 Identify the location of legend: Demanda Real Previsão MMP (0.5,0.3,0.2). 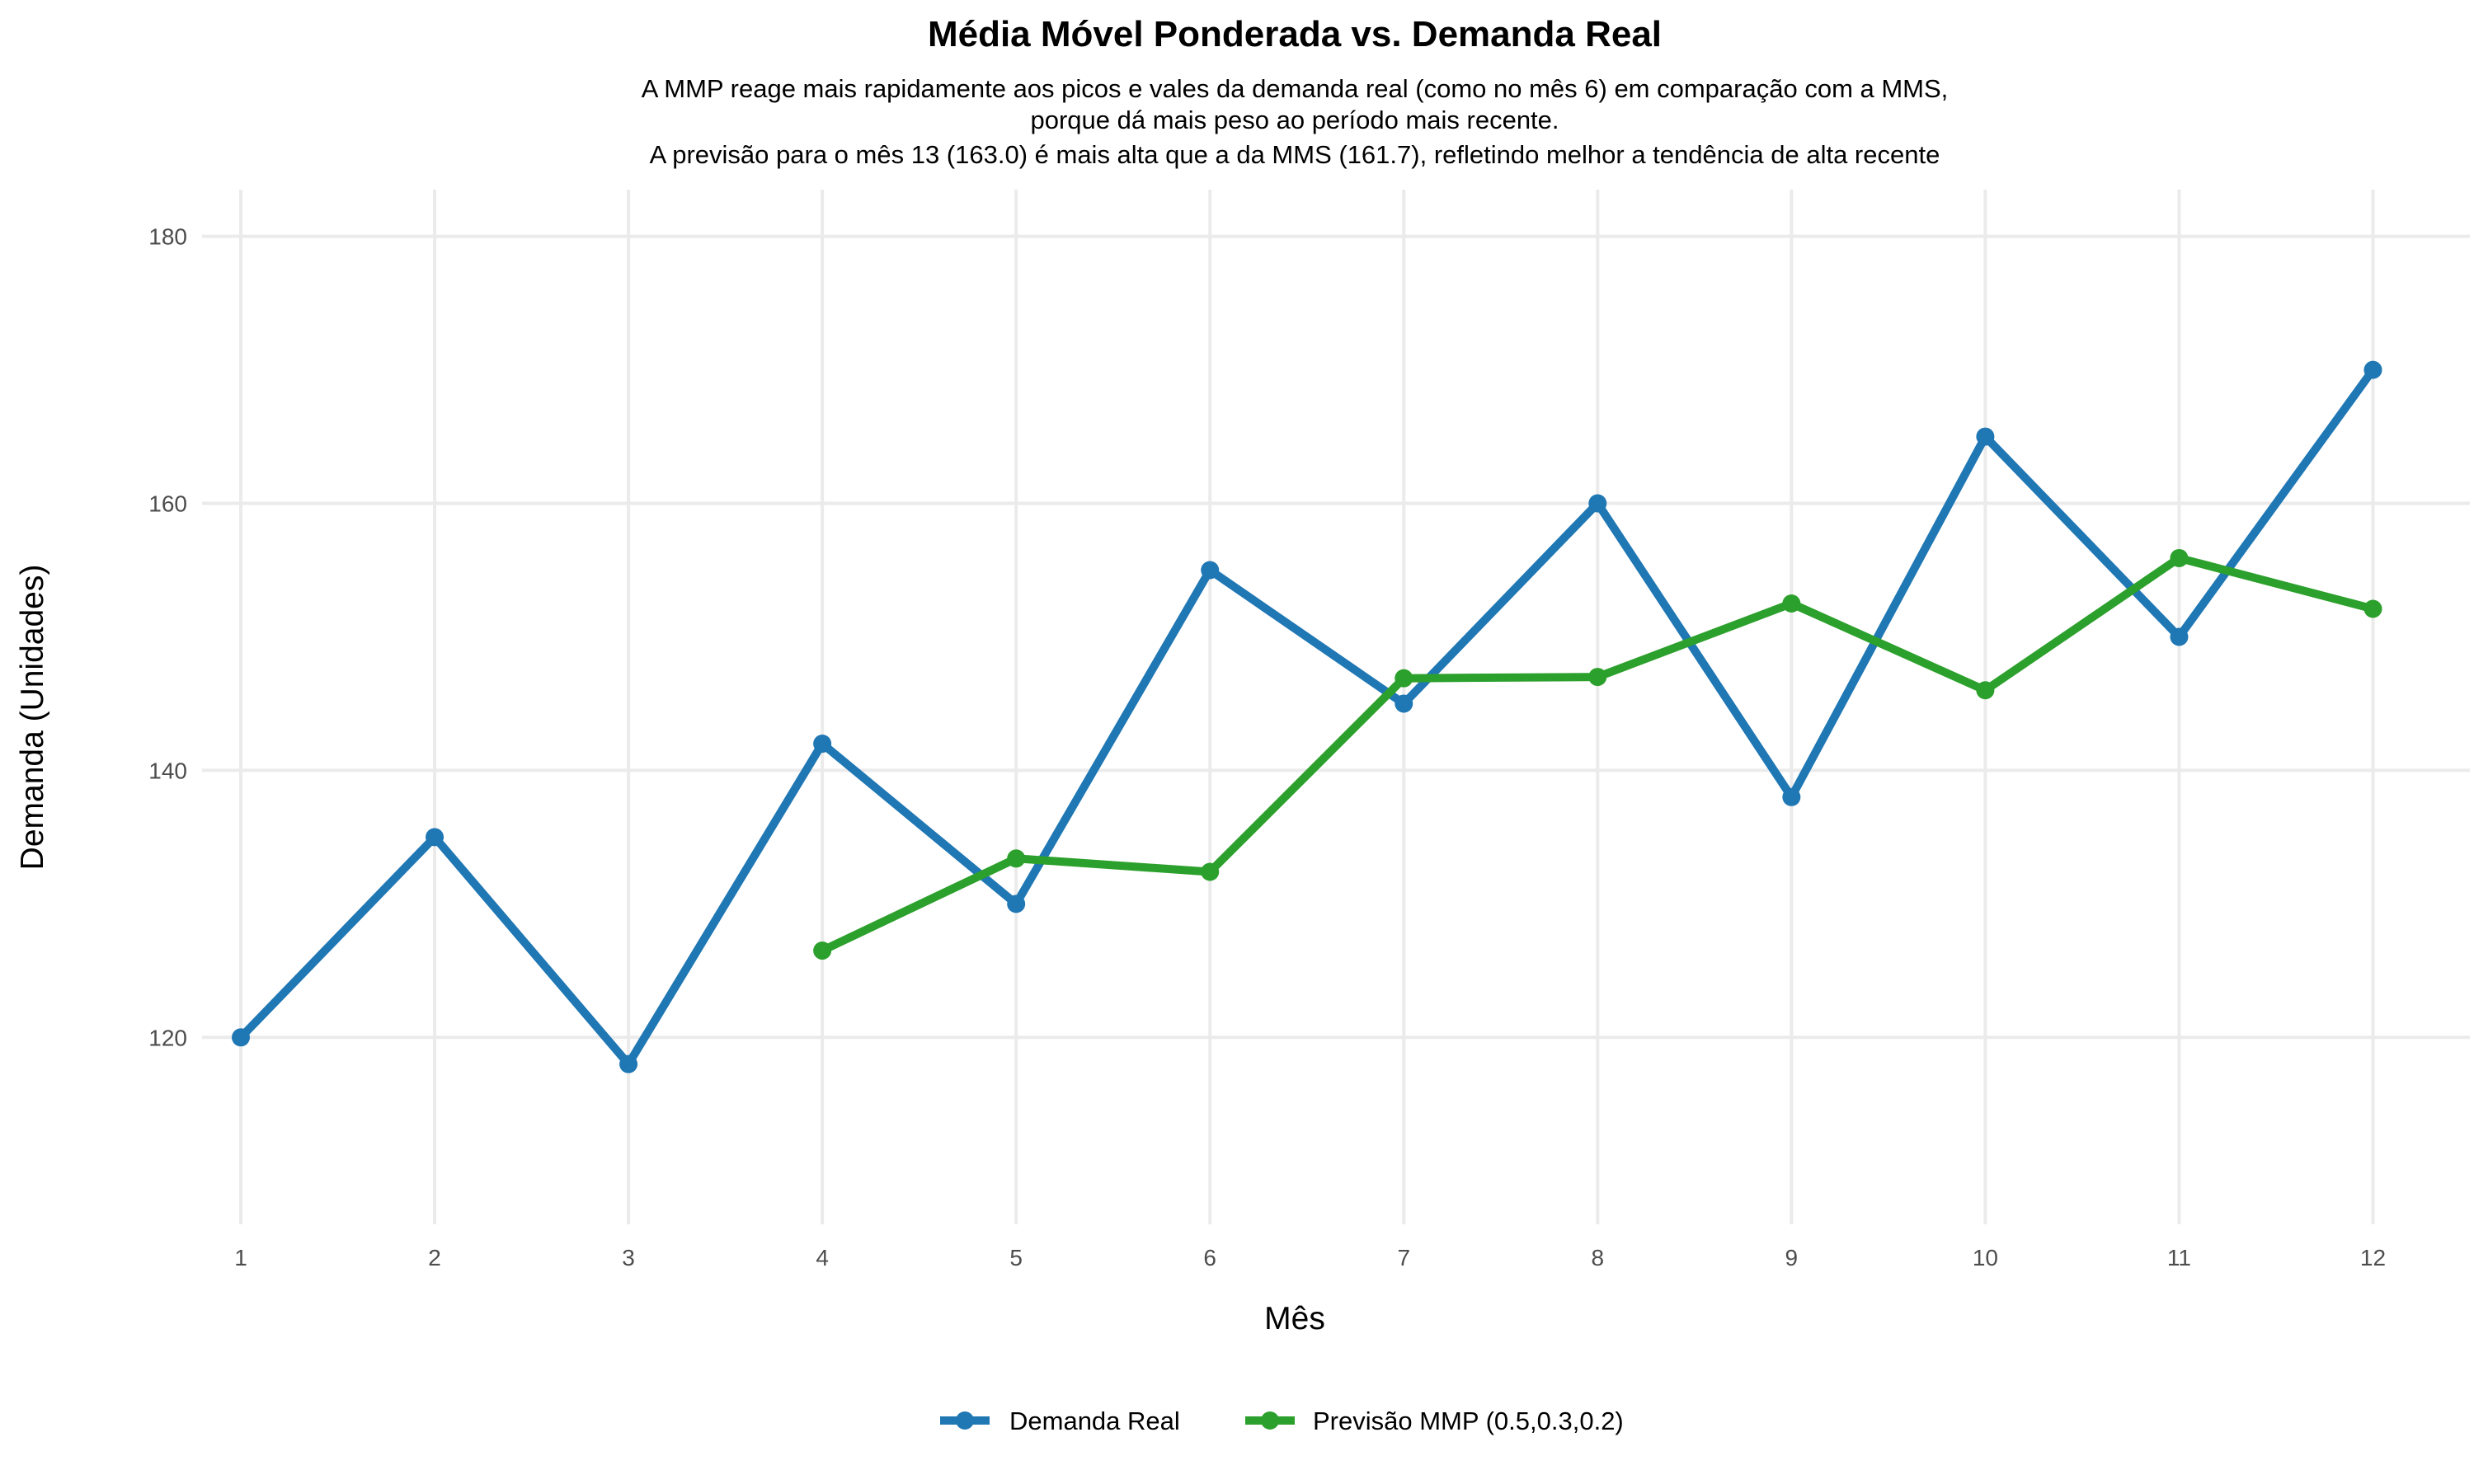
(1282, 1421).